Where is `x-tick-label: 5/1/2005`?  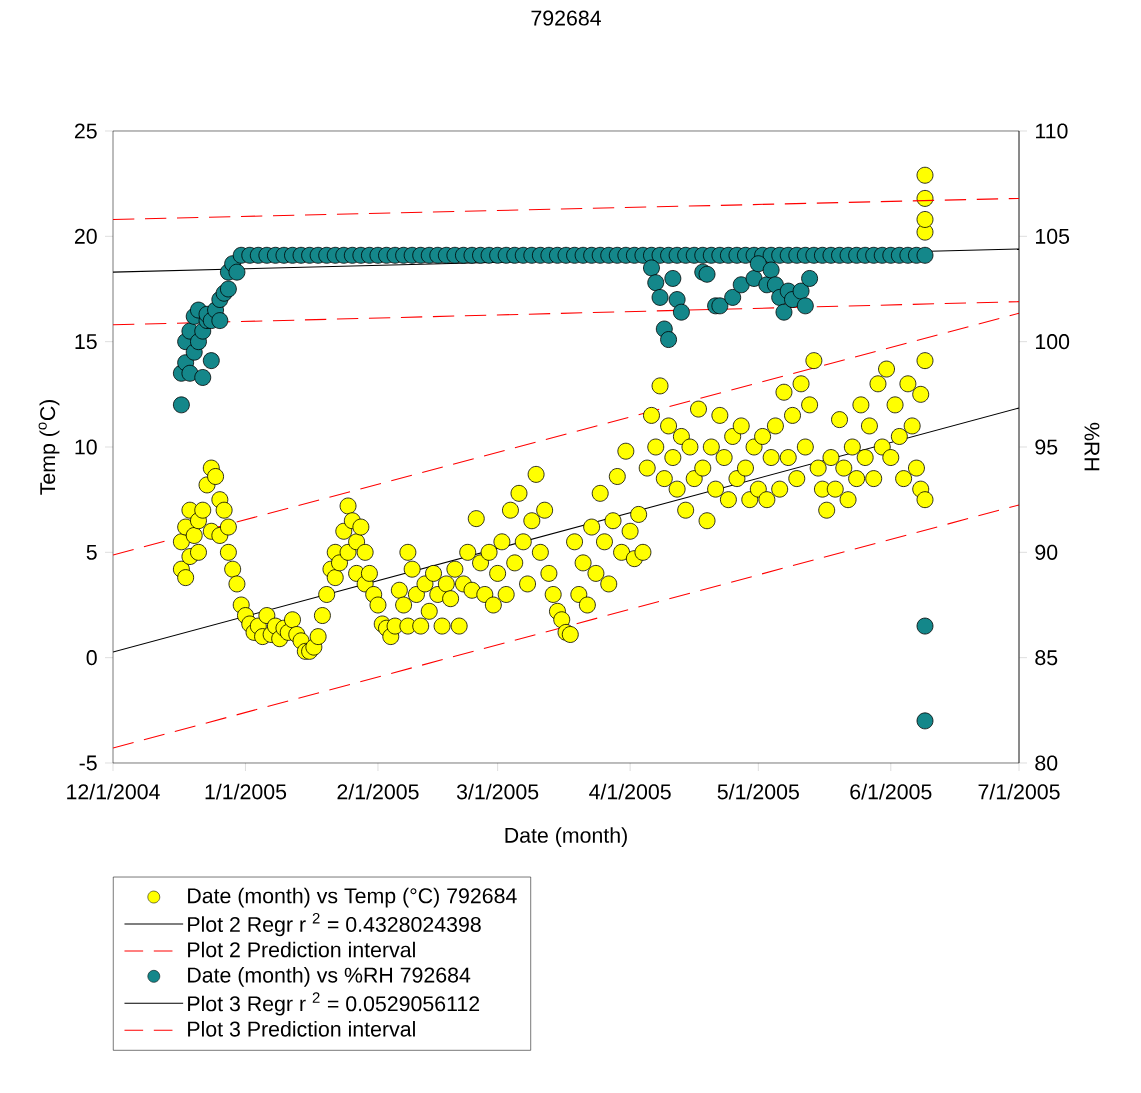 x-tick-label: 5/1/2005 is located at coordinates (758, 791).